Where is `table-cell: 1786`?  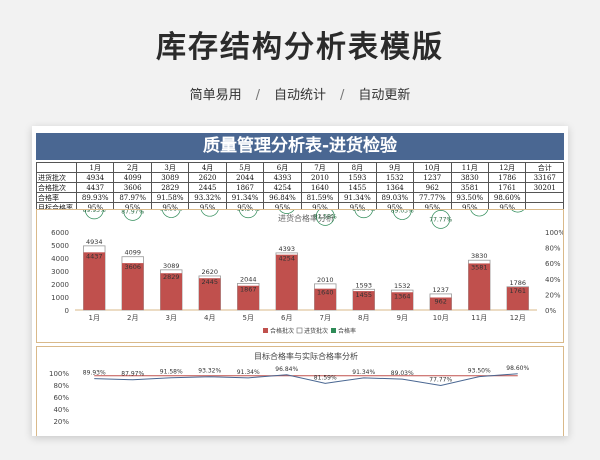
table-cell: 1786 is located at coordinates (507, 177).